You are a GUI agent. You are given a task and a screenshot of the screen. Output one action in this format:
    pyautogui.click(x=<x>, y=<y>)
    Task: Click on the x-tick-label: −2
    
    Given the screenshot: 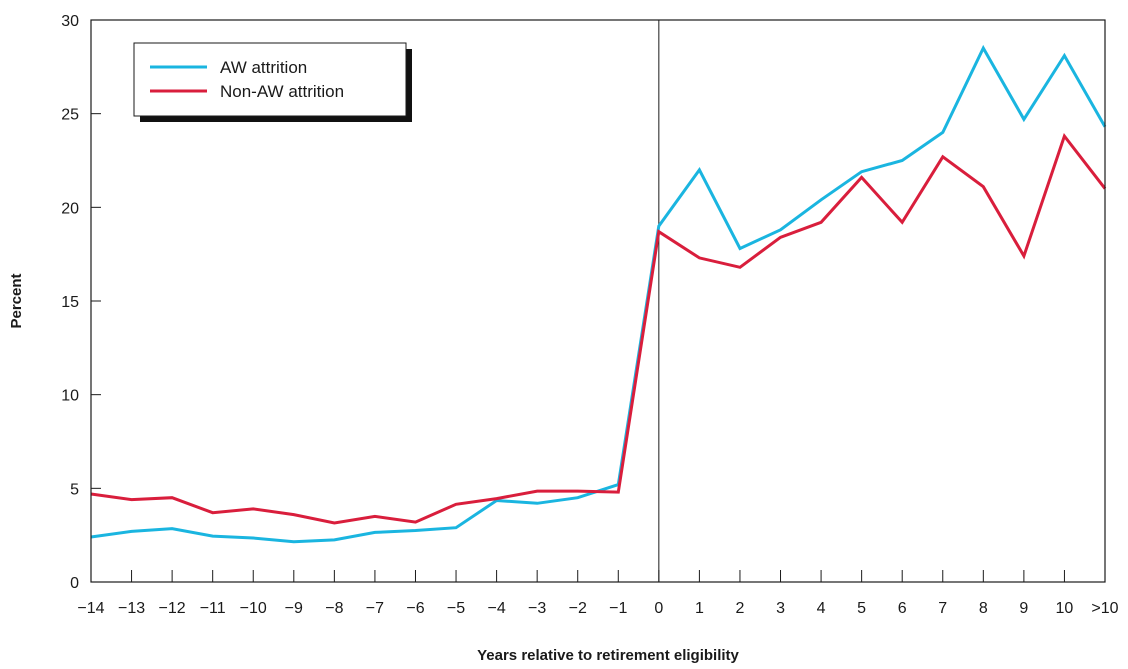 What is the action you would take?
    pyautogui.click(x=578, y=608)
    